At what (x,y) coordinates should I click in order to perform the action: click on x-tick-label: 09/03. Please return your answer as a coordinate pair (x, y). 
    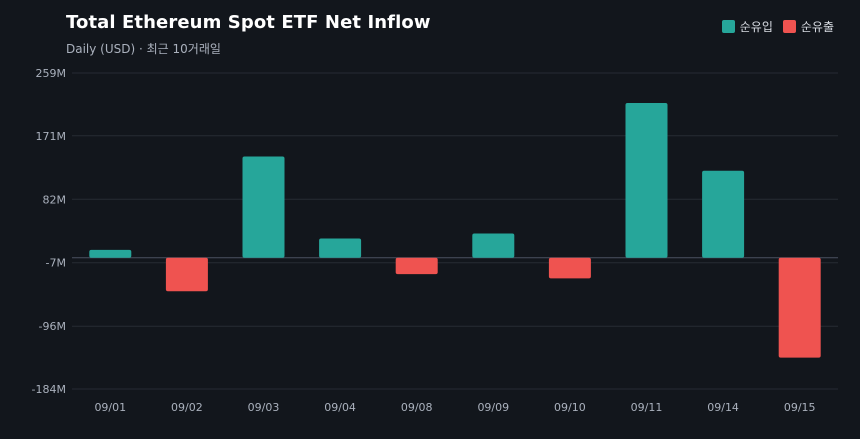
    Looking at the image, I should click on (264, 407).